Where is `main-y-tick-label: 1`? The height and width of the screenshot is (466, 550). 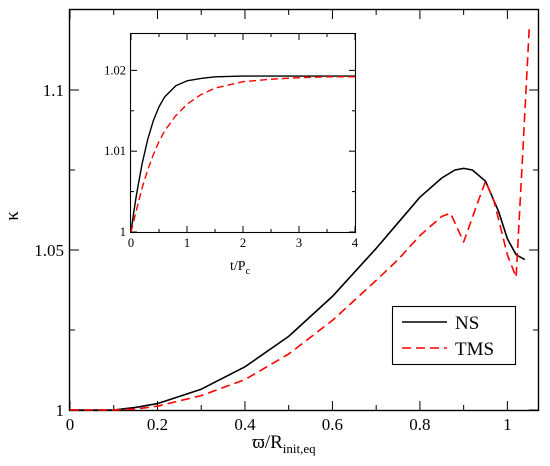 main-y-tick-label: 1 is located at coordinates (60, 410).